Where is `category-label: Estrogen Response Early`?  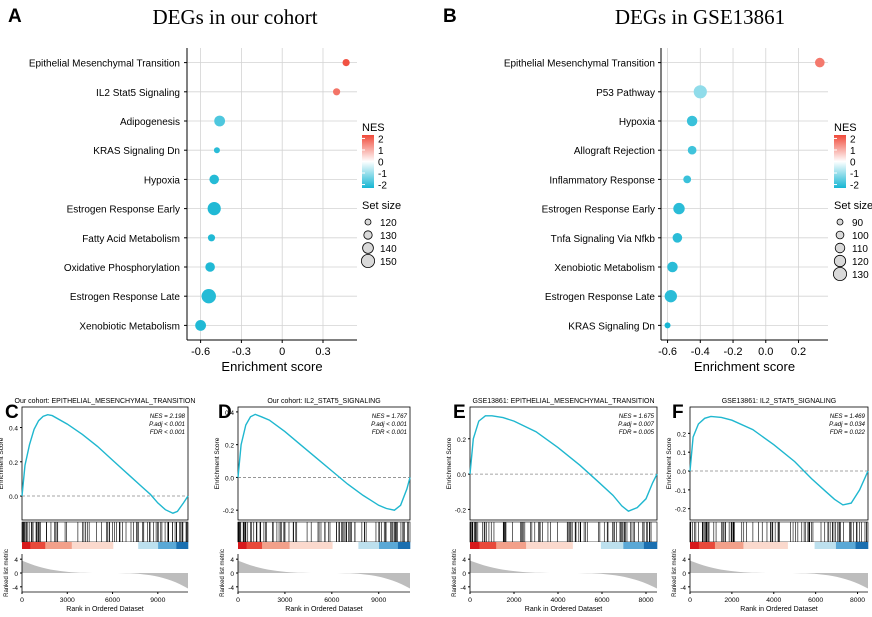
category-label: Estrogen Response Early is located at coordinates (123, 210).